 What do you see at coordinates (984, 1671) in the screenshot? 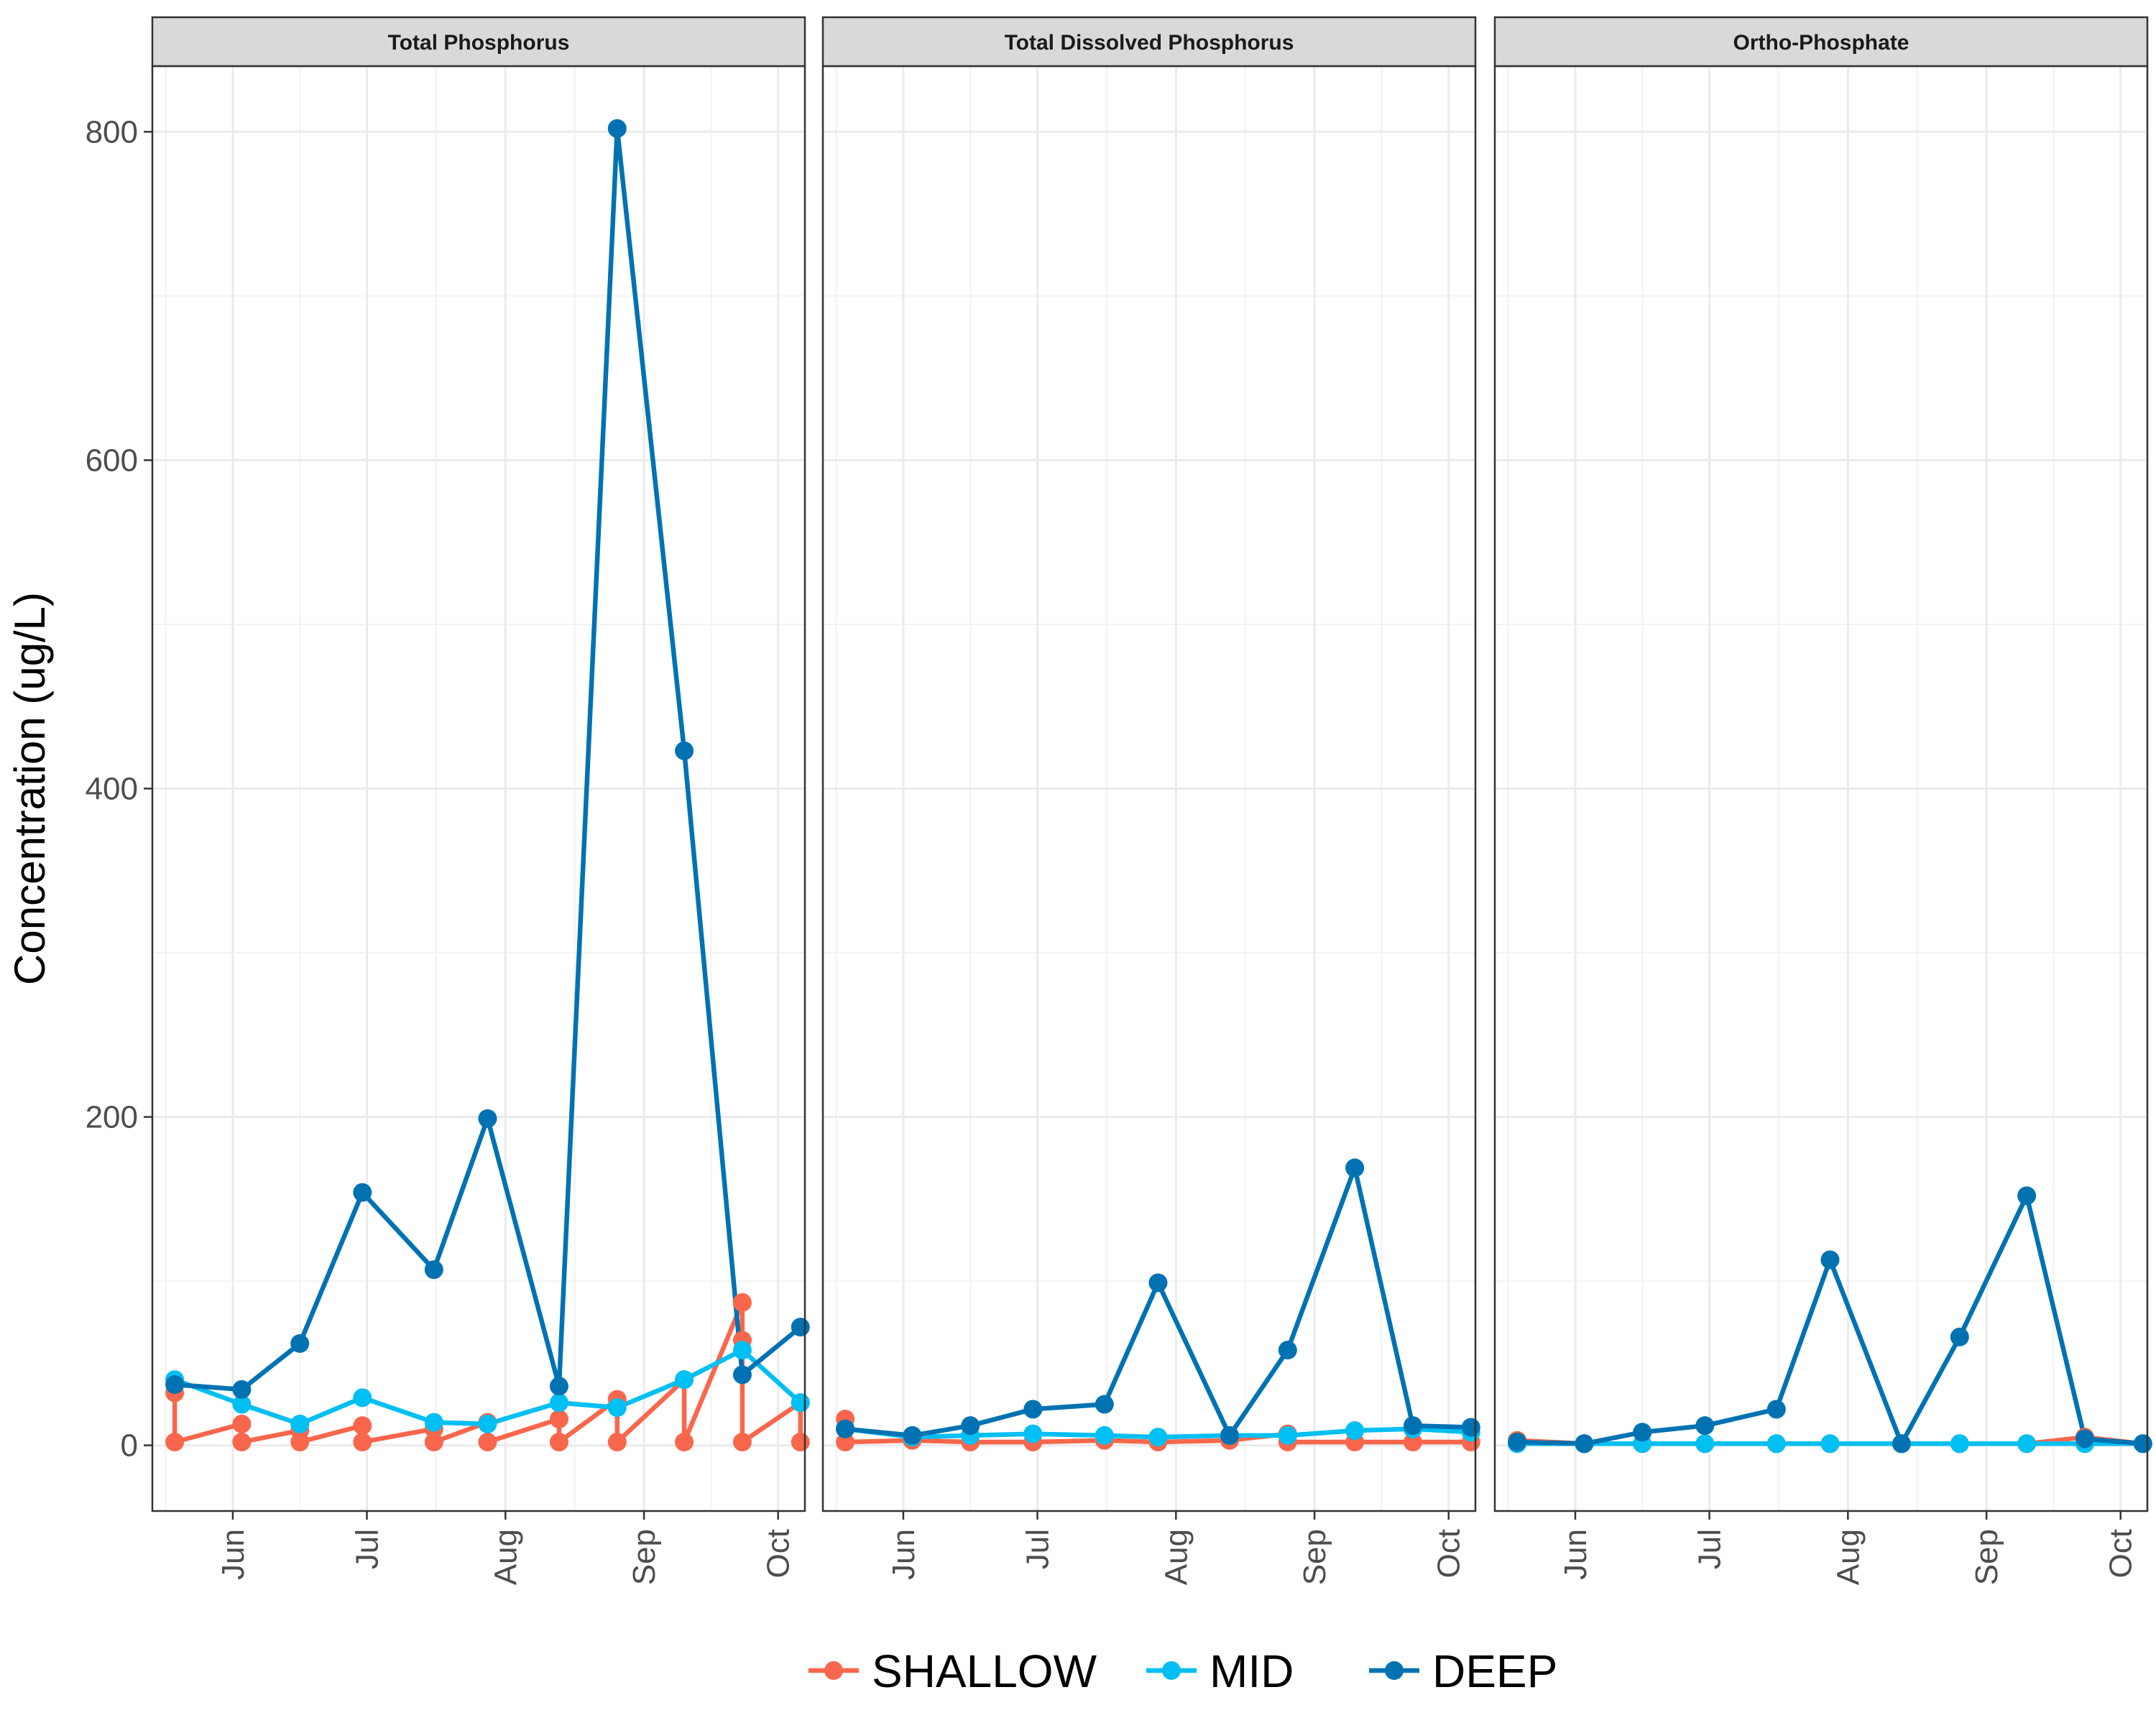
I see `legend-label-shallow: SHALLOW` at bounding box center [984, 1671].